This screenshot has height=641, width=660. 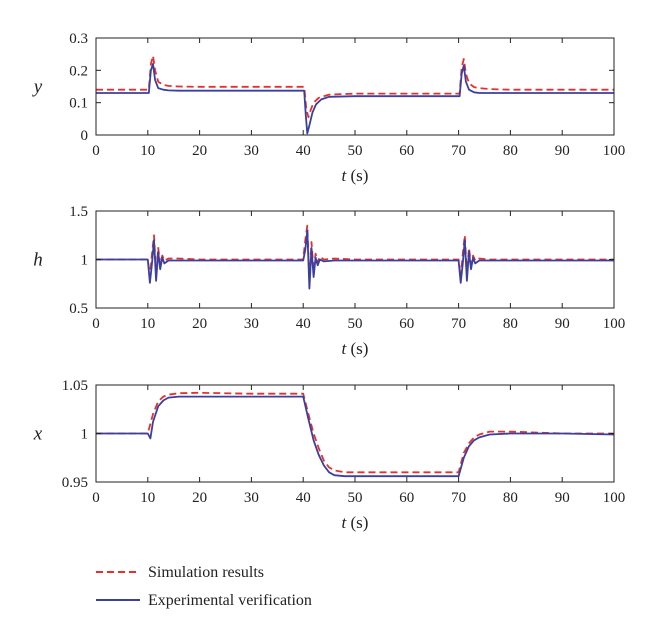 What do you see at coordinates (78, 39) in the screenshot?
I see `y-tick-label: 0.3` at bounding box center [78, 39].